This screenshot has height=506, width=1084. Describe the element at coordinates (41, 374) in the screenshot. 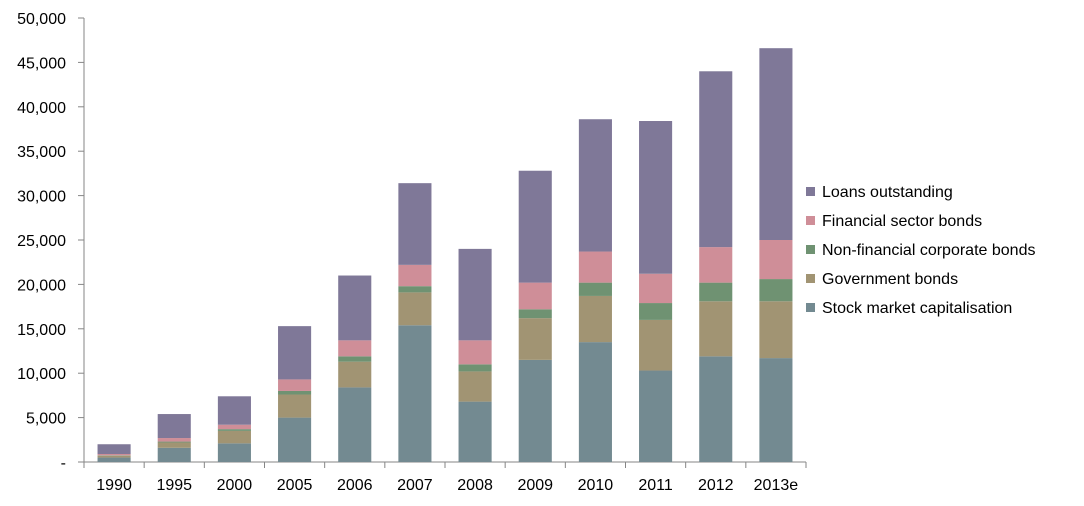

I see `y-tick-label: 10,000` at that location.